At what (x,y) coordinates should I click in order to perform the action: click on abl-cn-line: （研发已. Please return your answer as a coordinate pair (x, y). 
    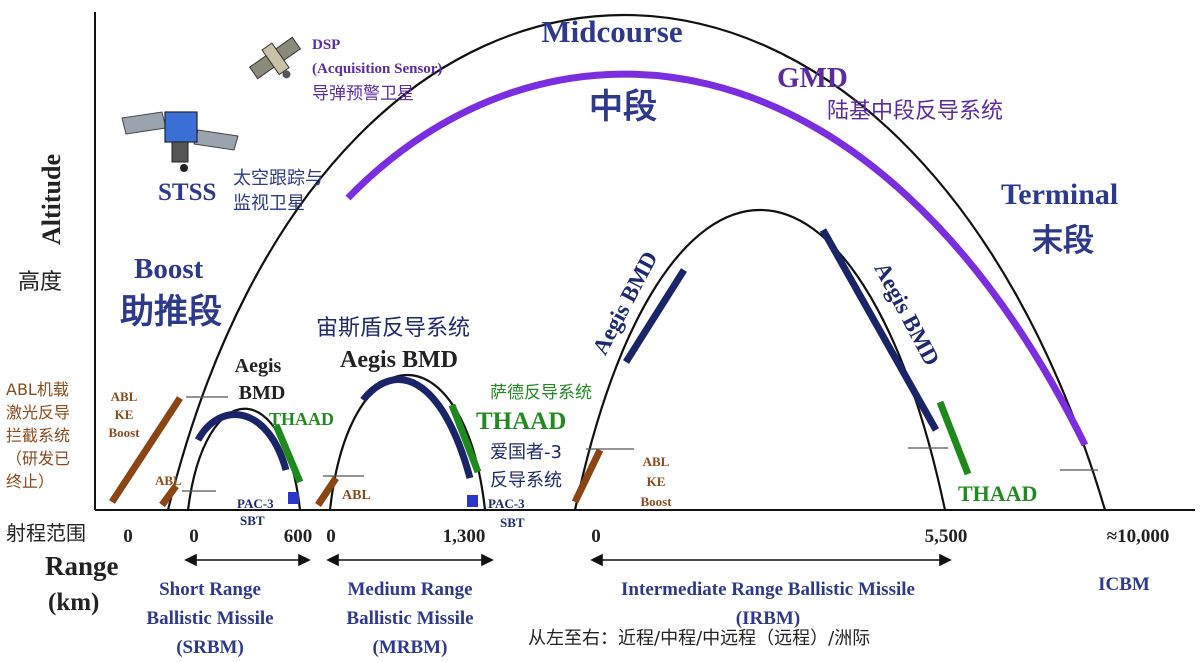
    Looking at the image, I should click on (38, 458).